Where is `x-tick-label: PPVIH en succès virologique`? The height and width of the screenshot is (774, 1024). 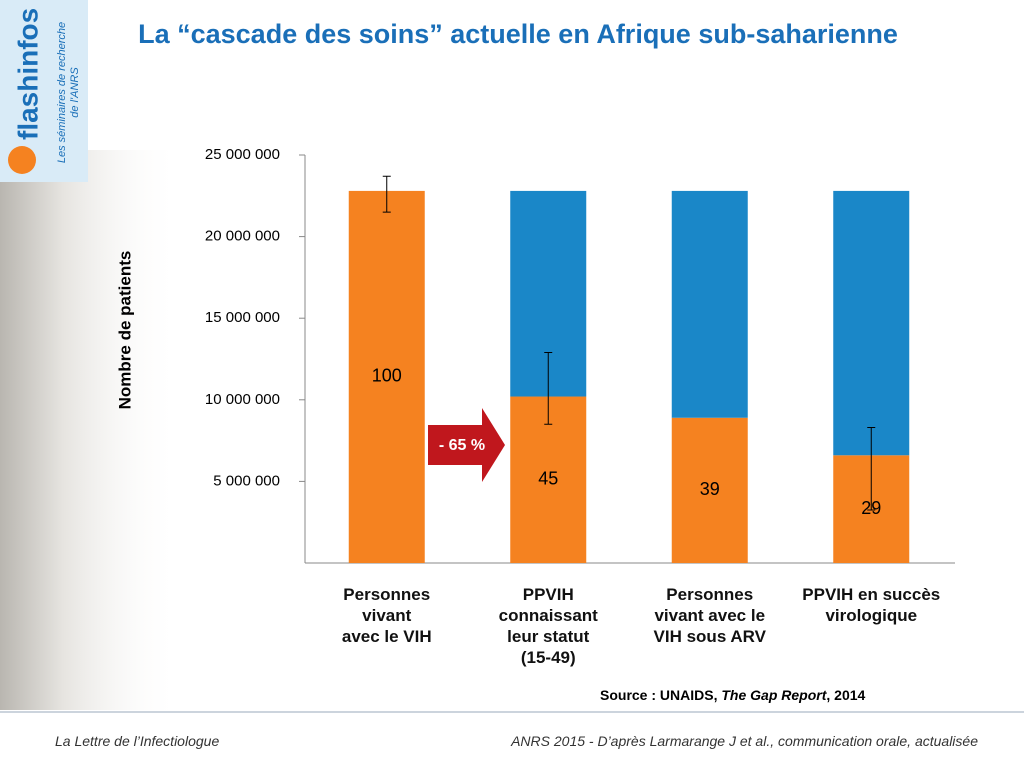 x-tick-label: PPVIH en succès virologique is located at coordinates (871, 605).